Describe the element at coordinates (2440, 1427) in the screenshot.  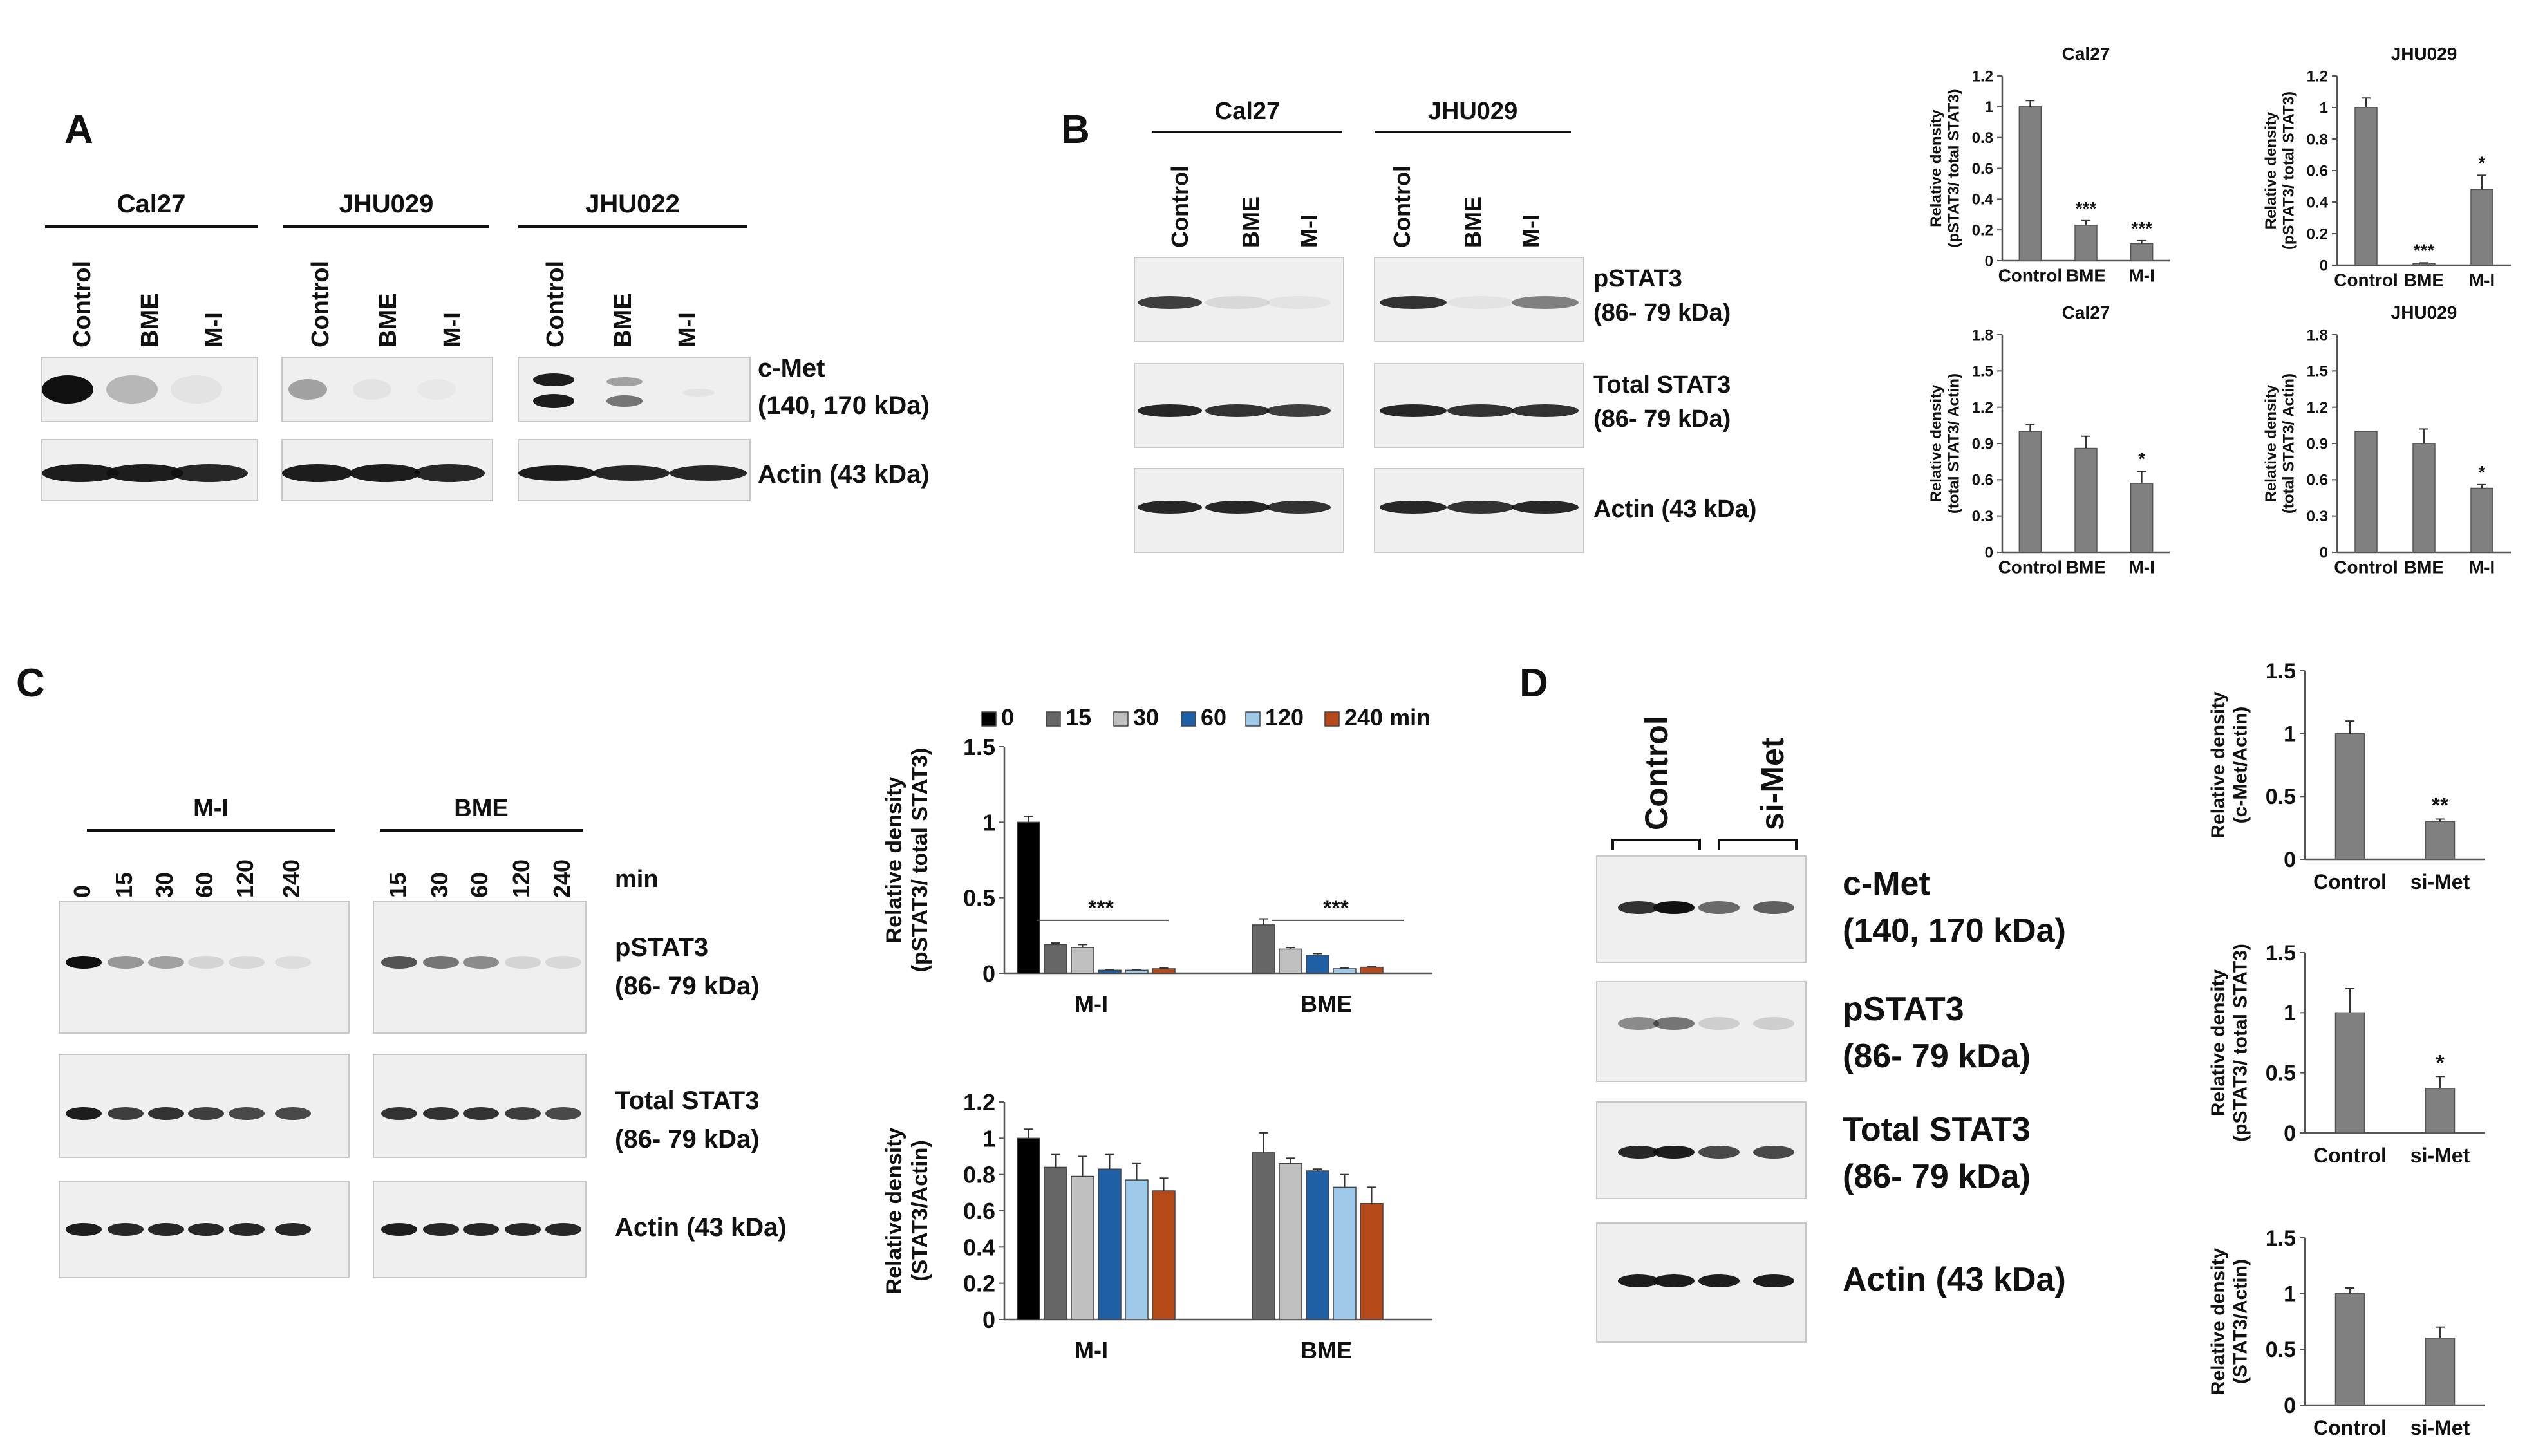
I see `x-tick-label: si-Met` at that location.